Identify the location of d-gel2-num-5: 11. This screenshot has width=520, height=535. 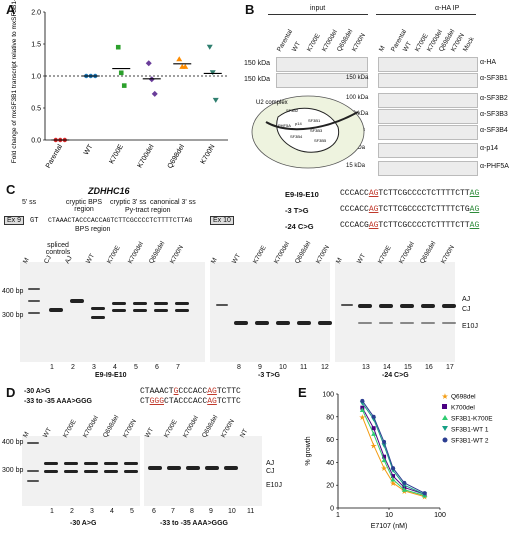
(251, 511).